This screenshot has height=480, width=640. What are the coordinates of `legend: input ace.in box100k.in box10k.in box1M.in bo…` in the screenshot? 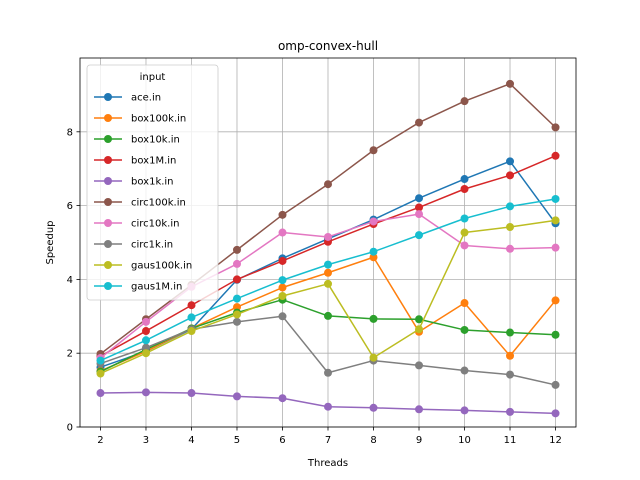 It's located at (152, 182).